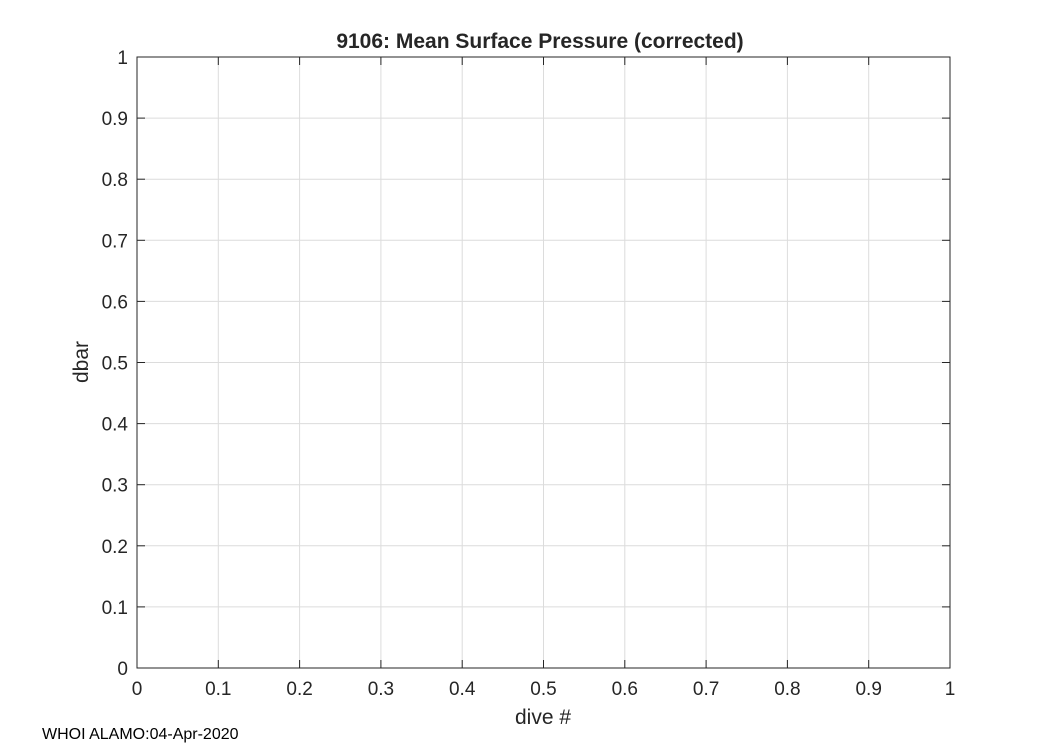 Image resolution: width=1050 pixels, height=755 pixels. I want to click on y-tick-label: 0.6, so click(115, 302).